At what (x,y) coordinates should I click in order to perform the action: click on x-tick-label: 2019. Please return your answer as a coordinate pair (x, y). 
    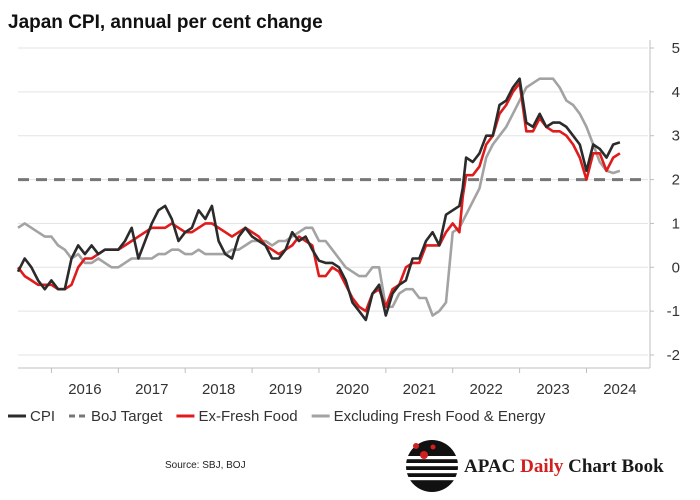
    Looking at the image, I should click on (285, 389).